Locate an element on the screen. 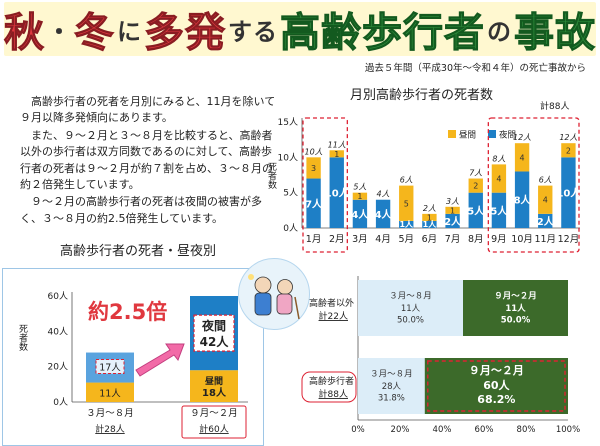 This screenshot has width=600, height=446. segment-period: ９月～２月 is located at coordinates (496, 370).